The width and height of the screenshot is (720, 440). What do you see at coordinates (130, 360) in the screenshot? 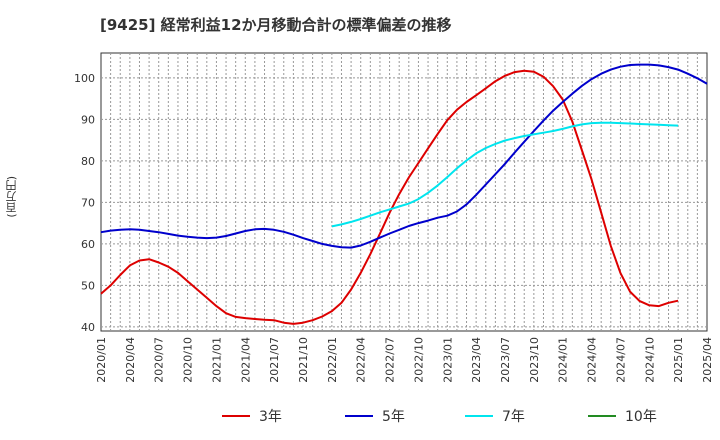
I see `x-tick-label: 2020/04` at bounding box center [130, 360].